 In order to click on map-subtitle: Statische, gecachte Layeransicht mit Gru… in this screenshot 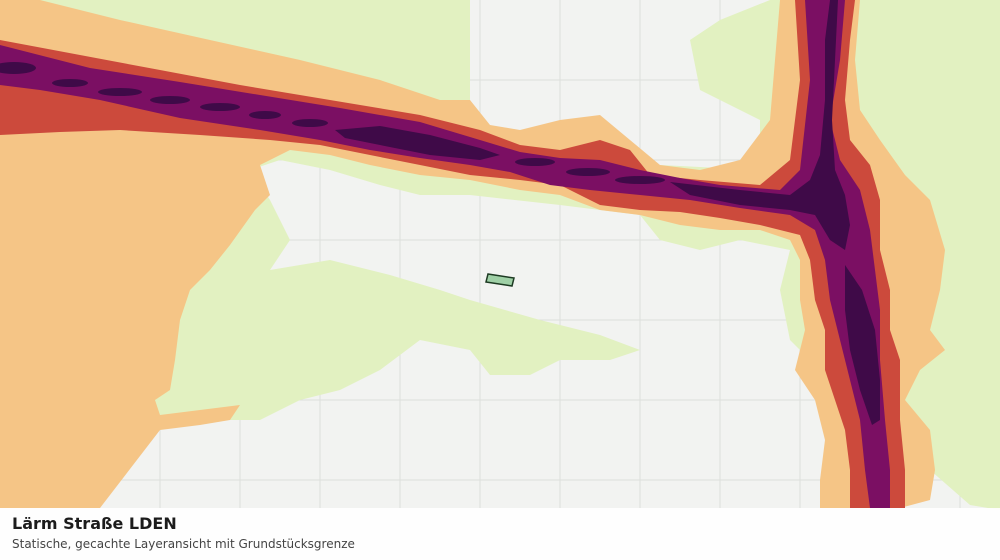, I will do `click(183, 544)`.